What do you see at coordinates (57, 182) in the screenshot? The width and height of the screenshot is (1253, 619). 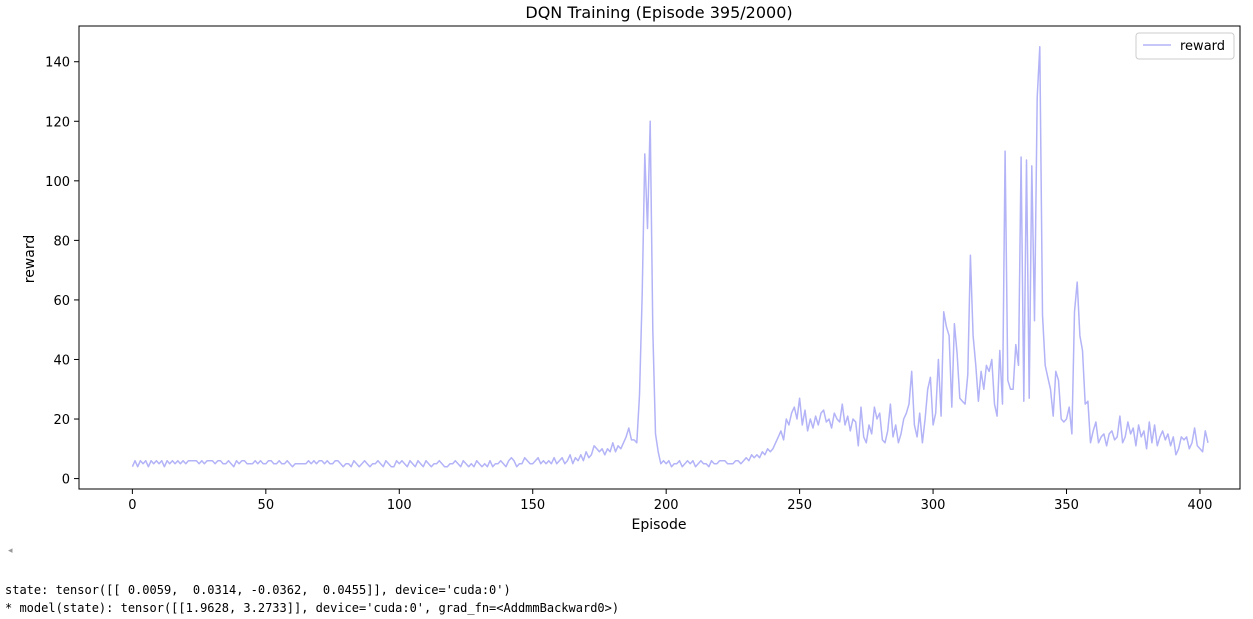 I see `y-tick-label: 100` at bounding box center [57, 182].